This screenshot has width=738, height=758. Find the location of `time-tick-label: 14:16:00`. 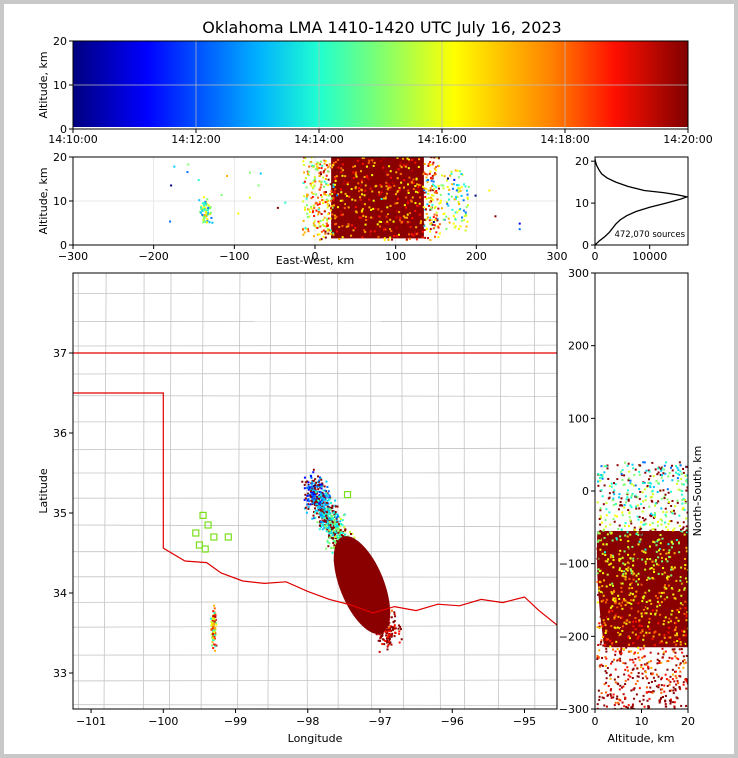

time-tick-label: 14:16:00 is located at coordinates (441, 139).